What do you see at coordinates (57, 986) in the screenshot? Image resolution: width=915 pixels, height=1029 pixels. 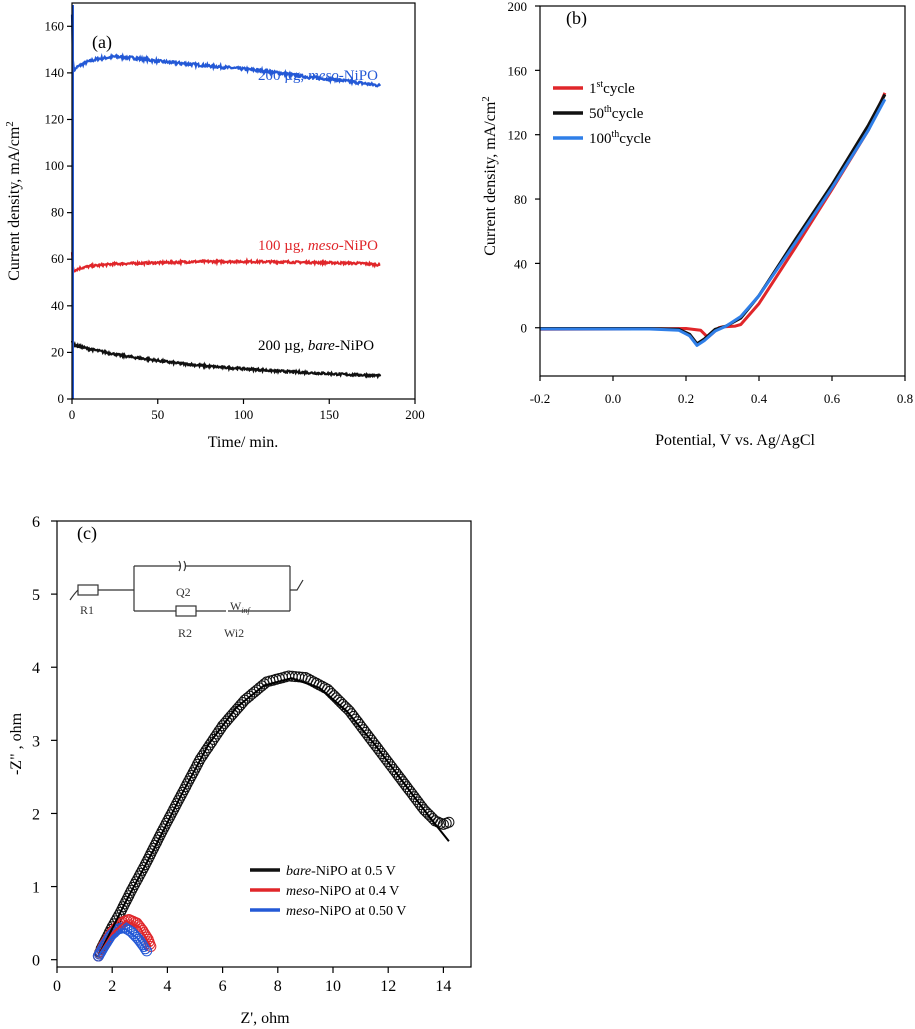 I see `c-xtick-label-0: 0` at bounding box center [57, 986].